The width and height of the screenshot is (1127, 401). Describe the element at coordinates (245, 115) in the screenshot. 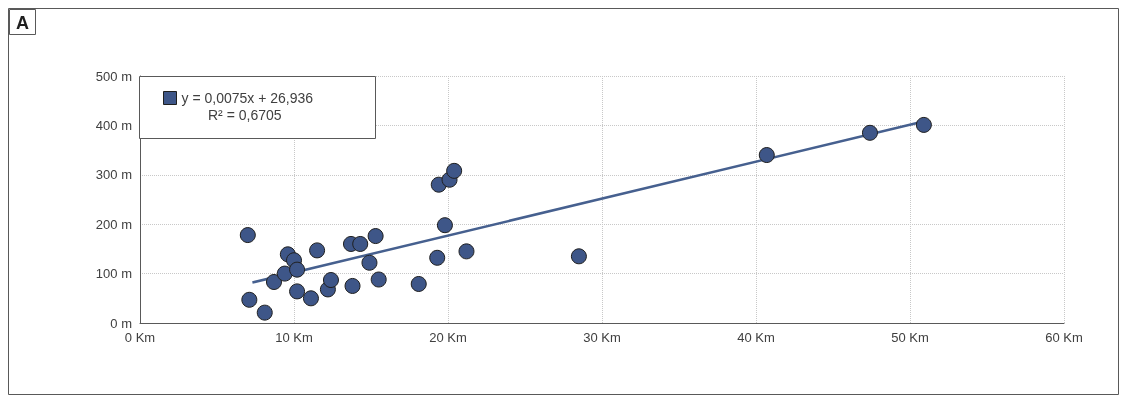

I see `annotation: R² = 0,6705` at that location.